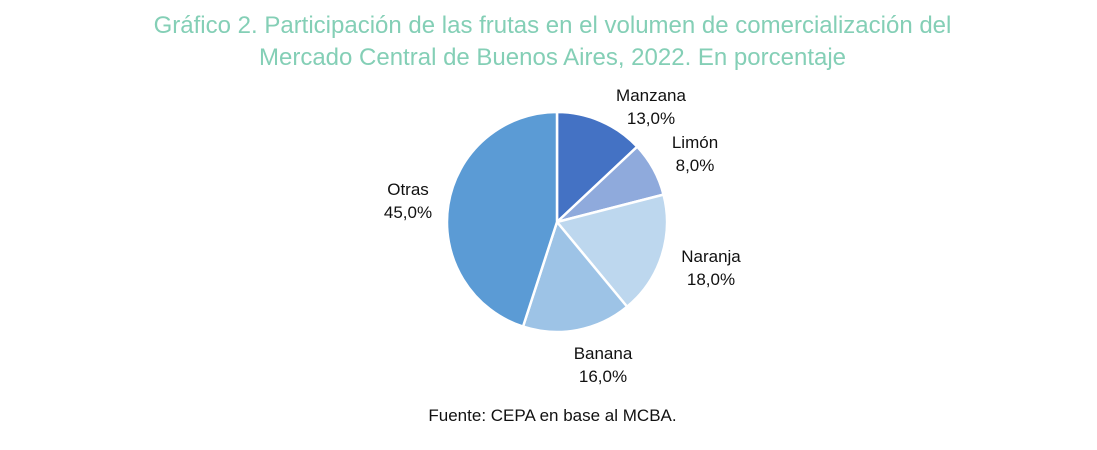 The width and height of the screenshot is (1097, 450). What do you see at coordinates (651, 118) in the screenshot?
I see `slice-value-manzana: 13,0%` at bounding box center [651, 118].